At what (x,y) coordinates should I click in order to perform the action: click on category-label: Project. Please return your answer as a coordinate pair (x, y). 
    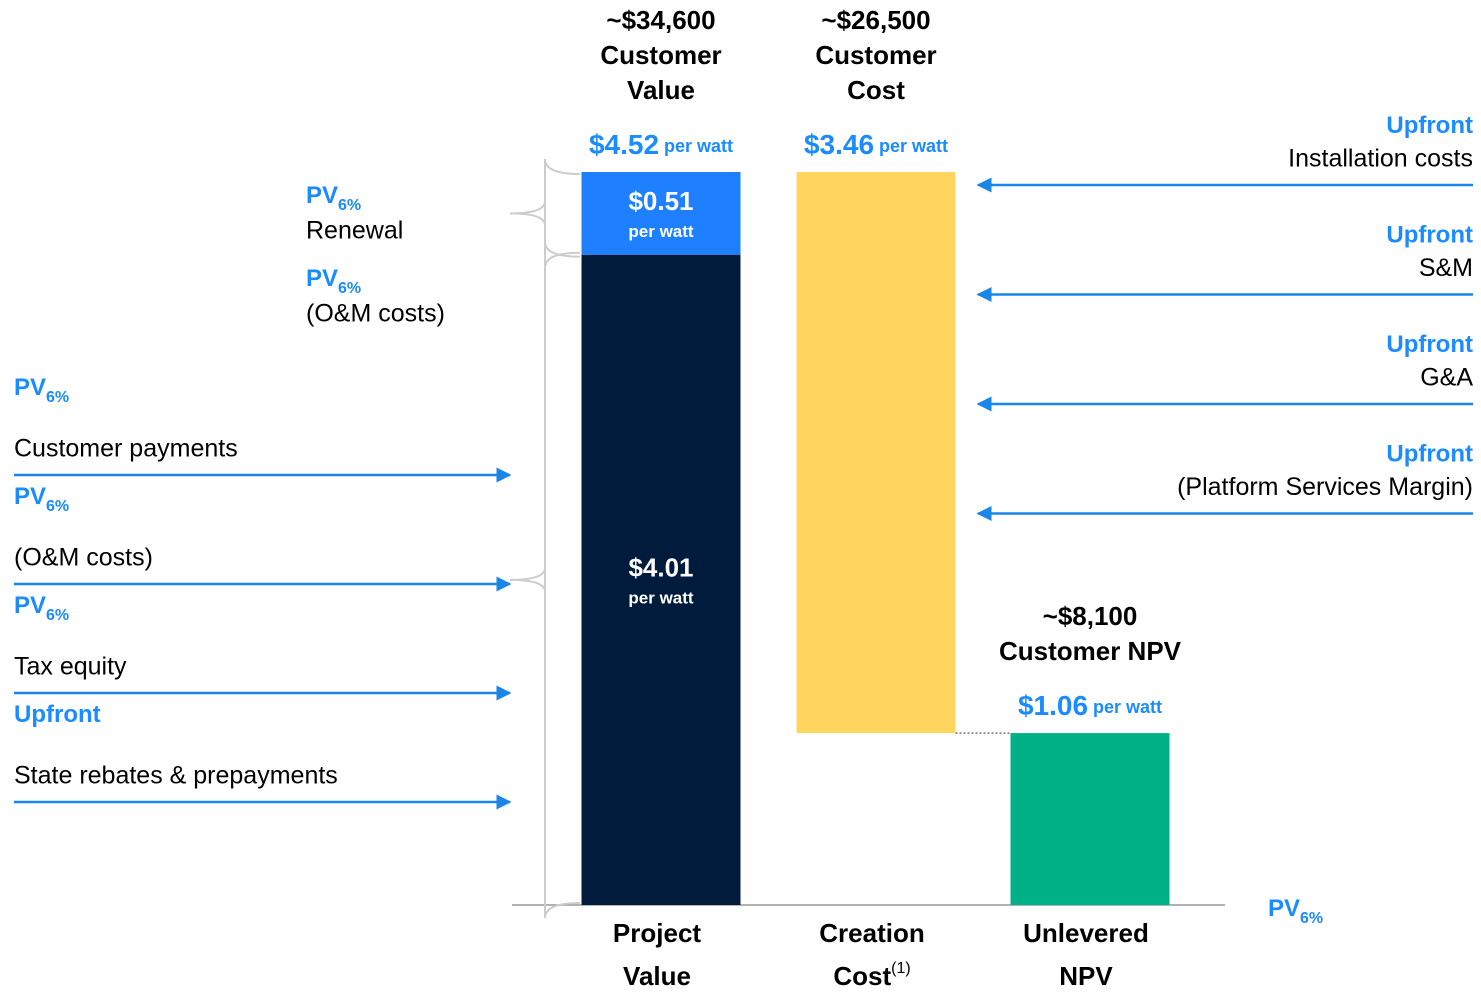
    Looking at the image, I should click on (657, 933).